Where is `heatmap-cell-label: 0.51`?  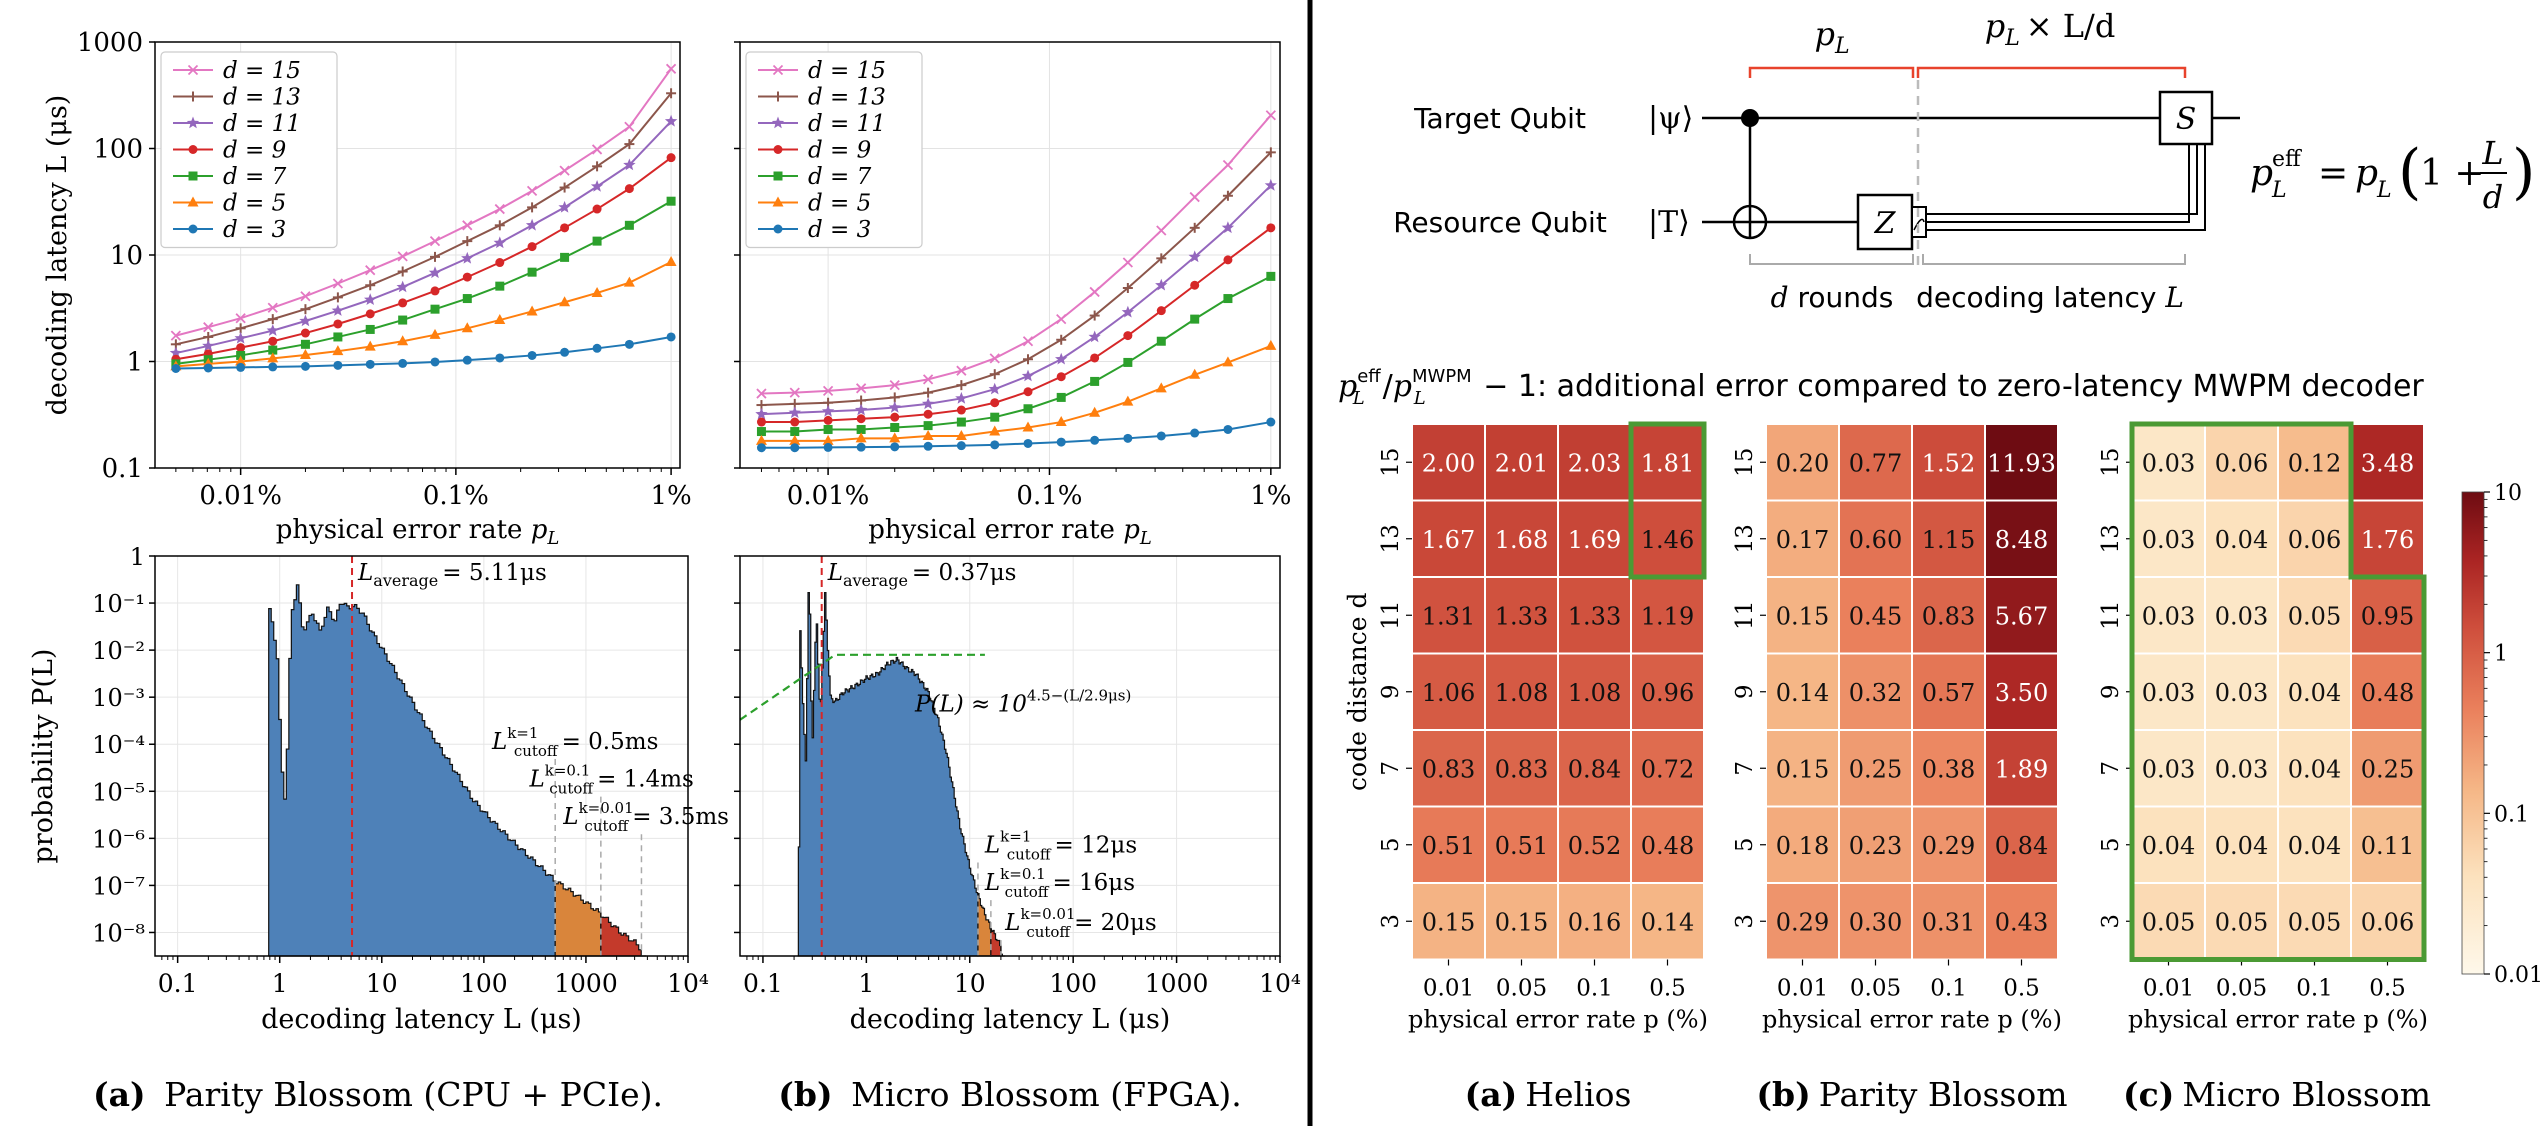 heatmap-cell-label: 0.51 is located at coordinates (1448, 846).